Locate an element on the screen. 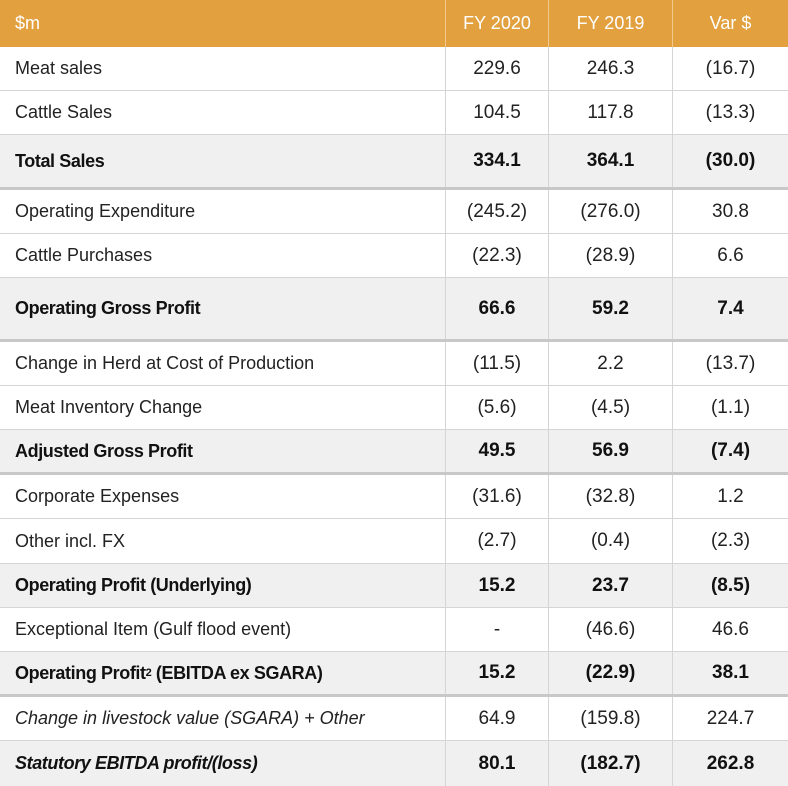 This screenshot has width=788, height=786. header-label: $m is located at coordinates (223, 23).